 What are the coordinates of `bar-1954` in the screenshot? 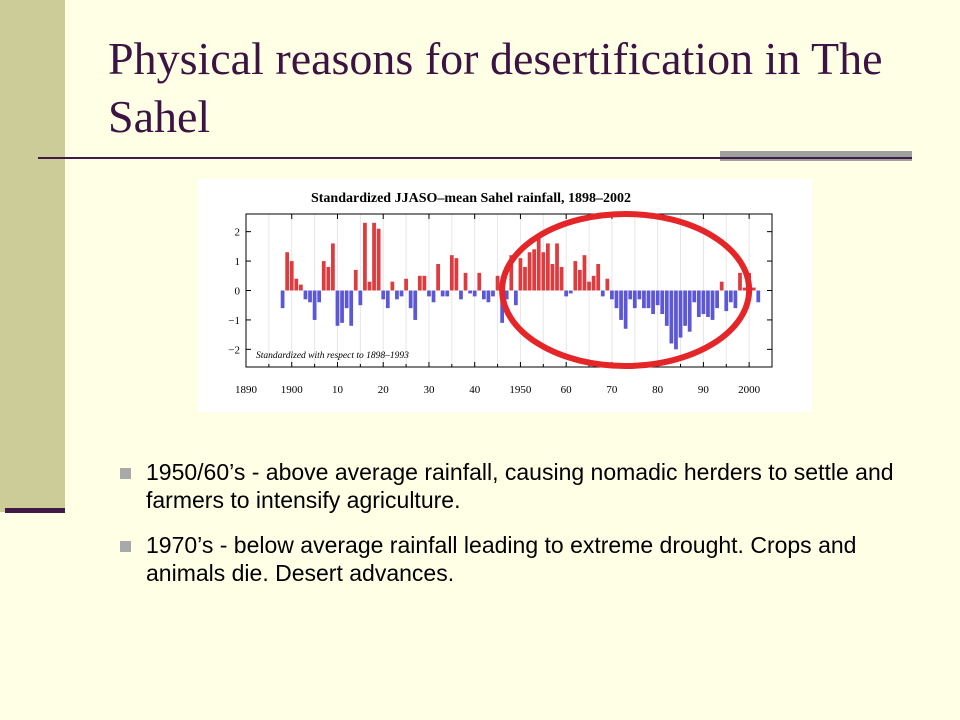 It's located at (538, 264).